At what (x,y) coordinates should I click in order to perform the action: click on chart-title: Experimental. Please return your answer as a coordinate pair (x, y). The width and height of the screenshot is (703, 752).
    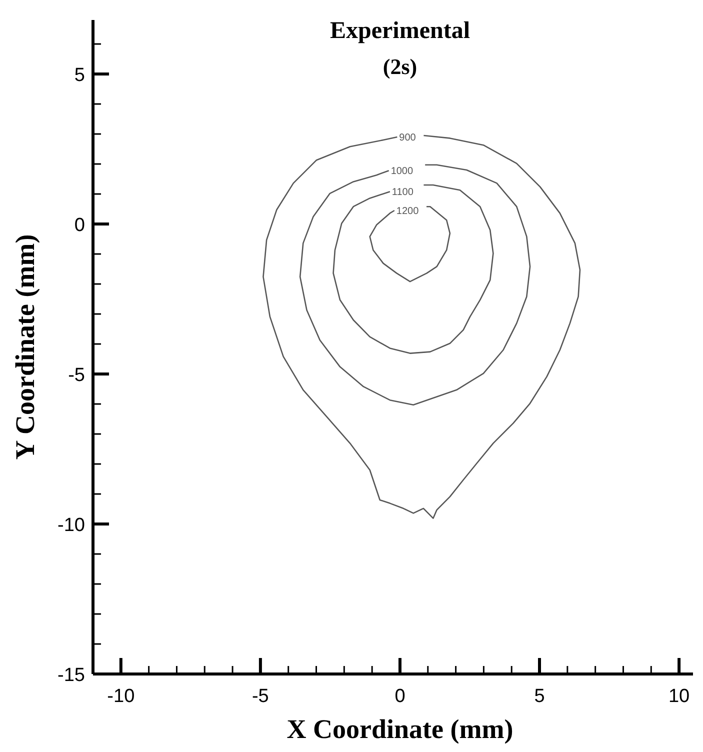
    Looking at the image, I should click on (400, 31).